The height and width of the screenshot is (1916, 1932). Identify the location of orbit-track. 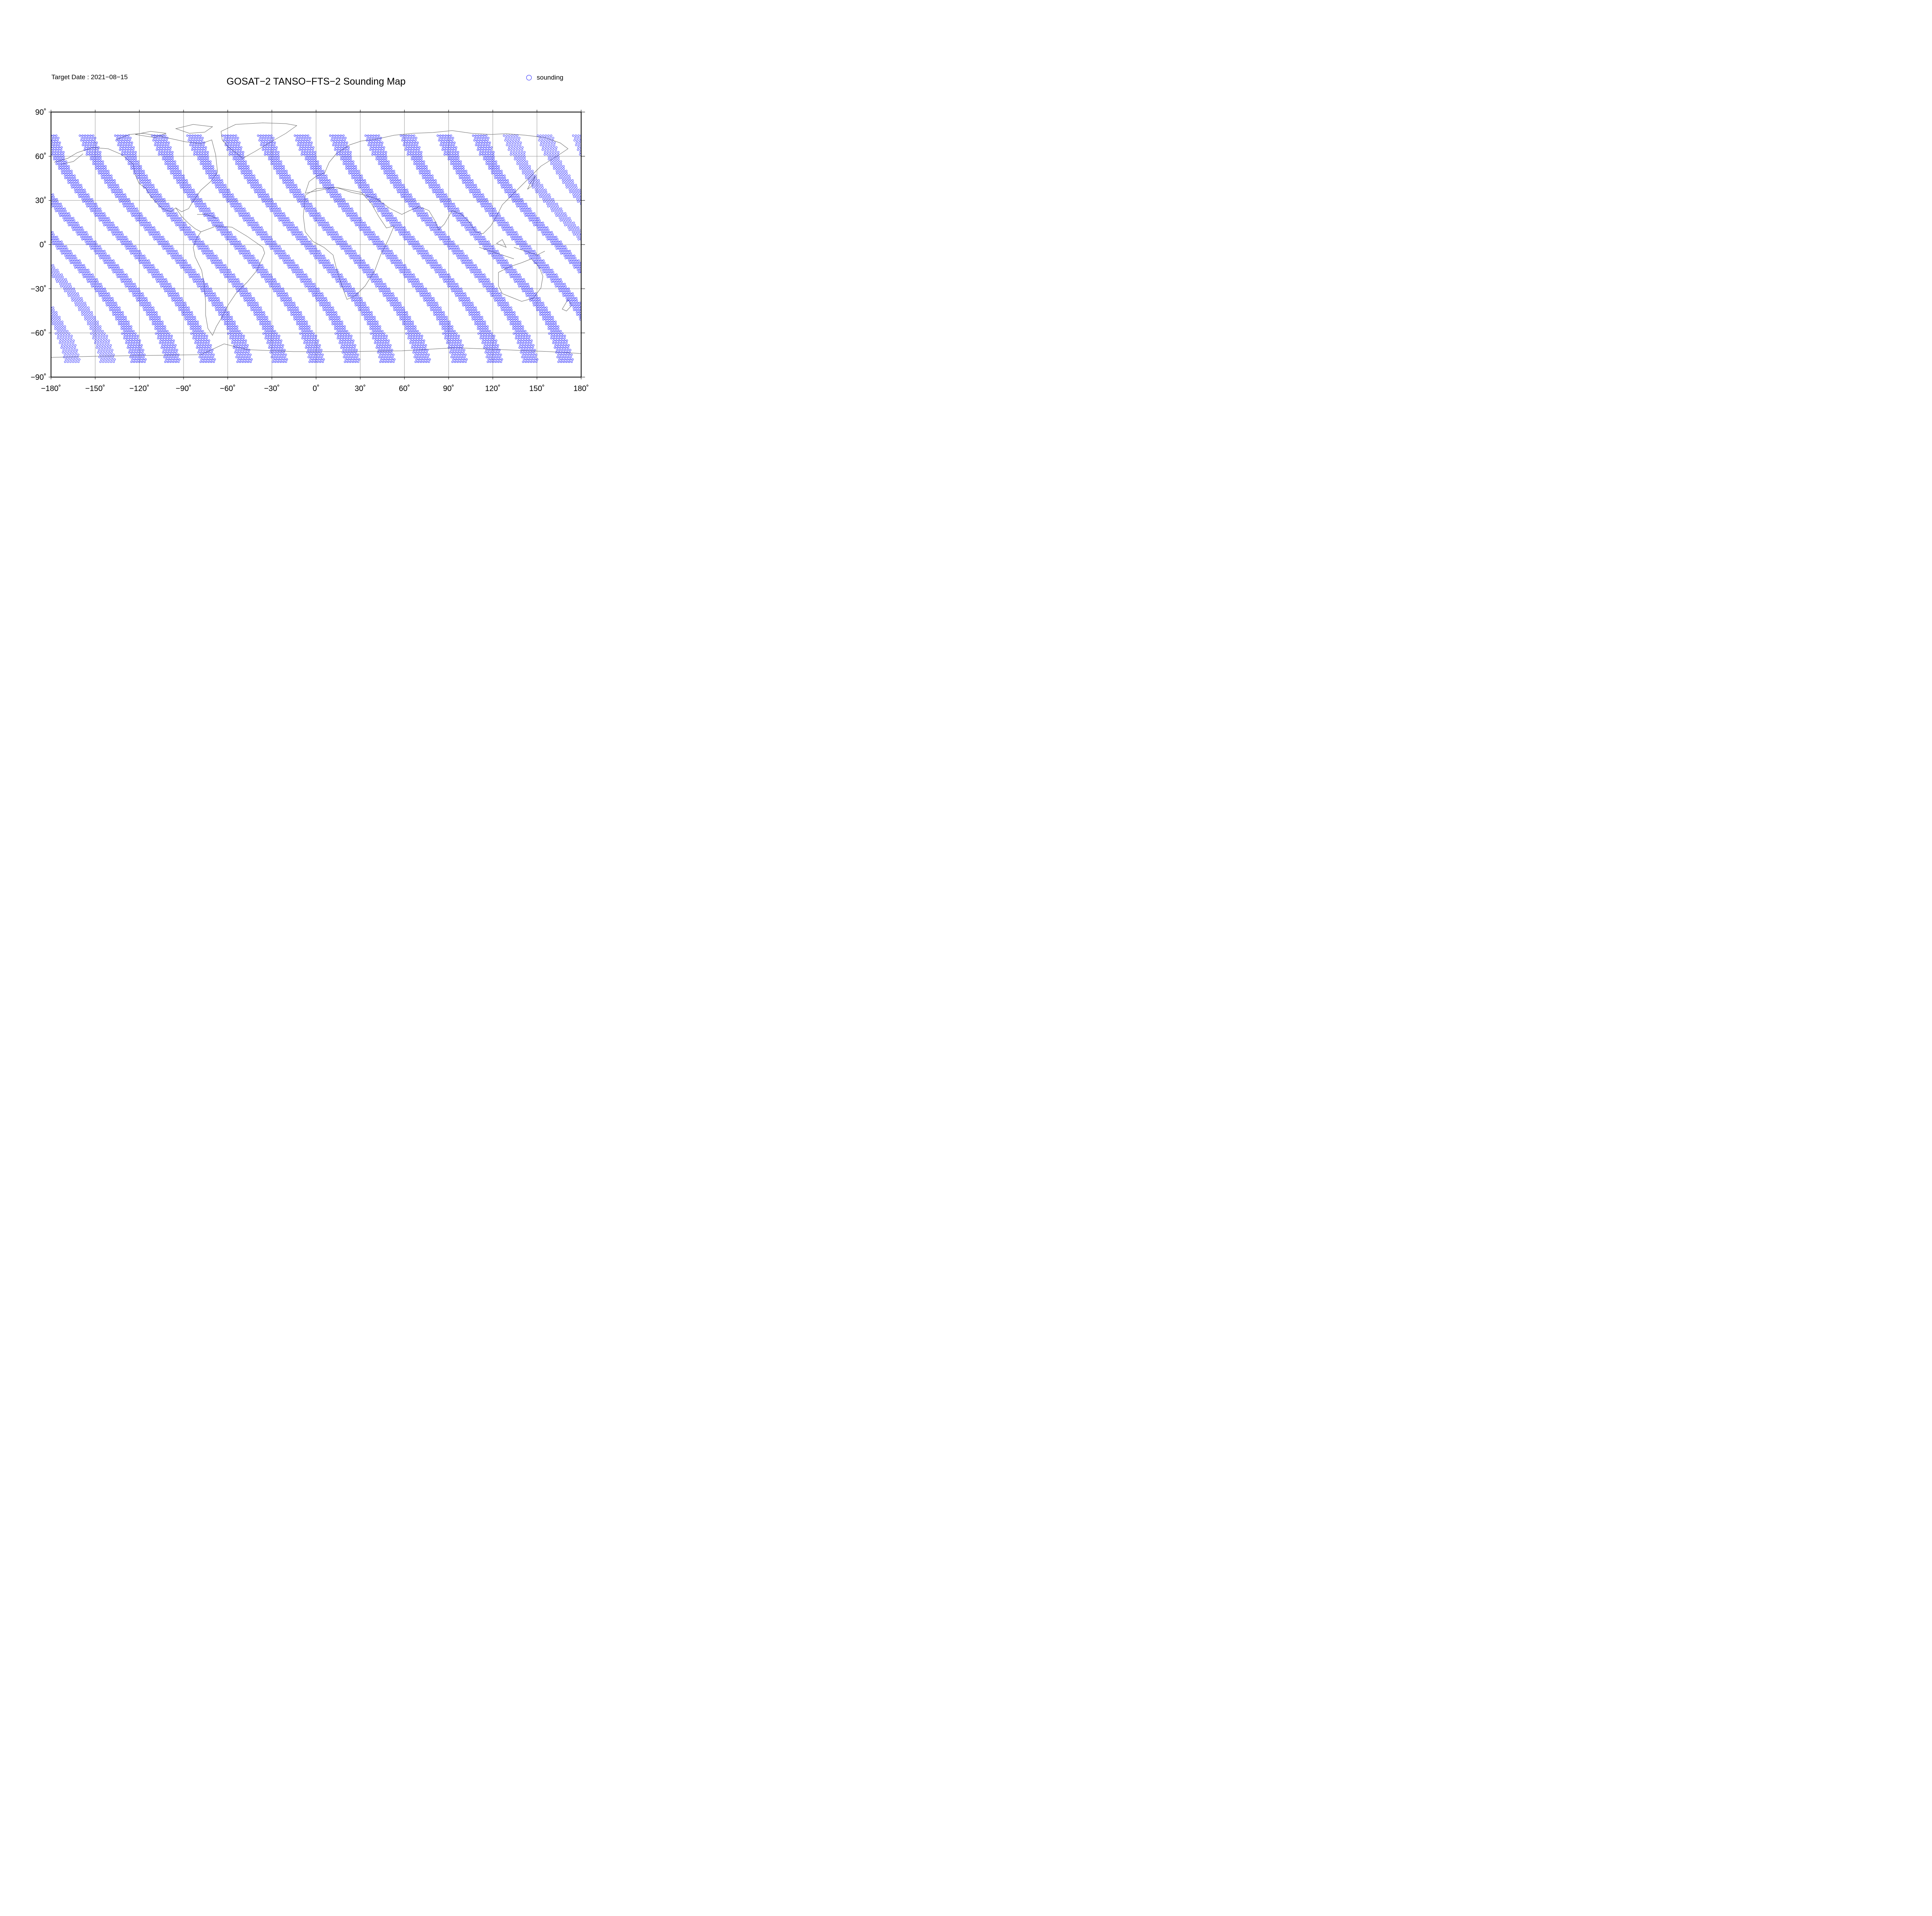
(166, 249).